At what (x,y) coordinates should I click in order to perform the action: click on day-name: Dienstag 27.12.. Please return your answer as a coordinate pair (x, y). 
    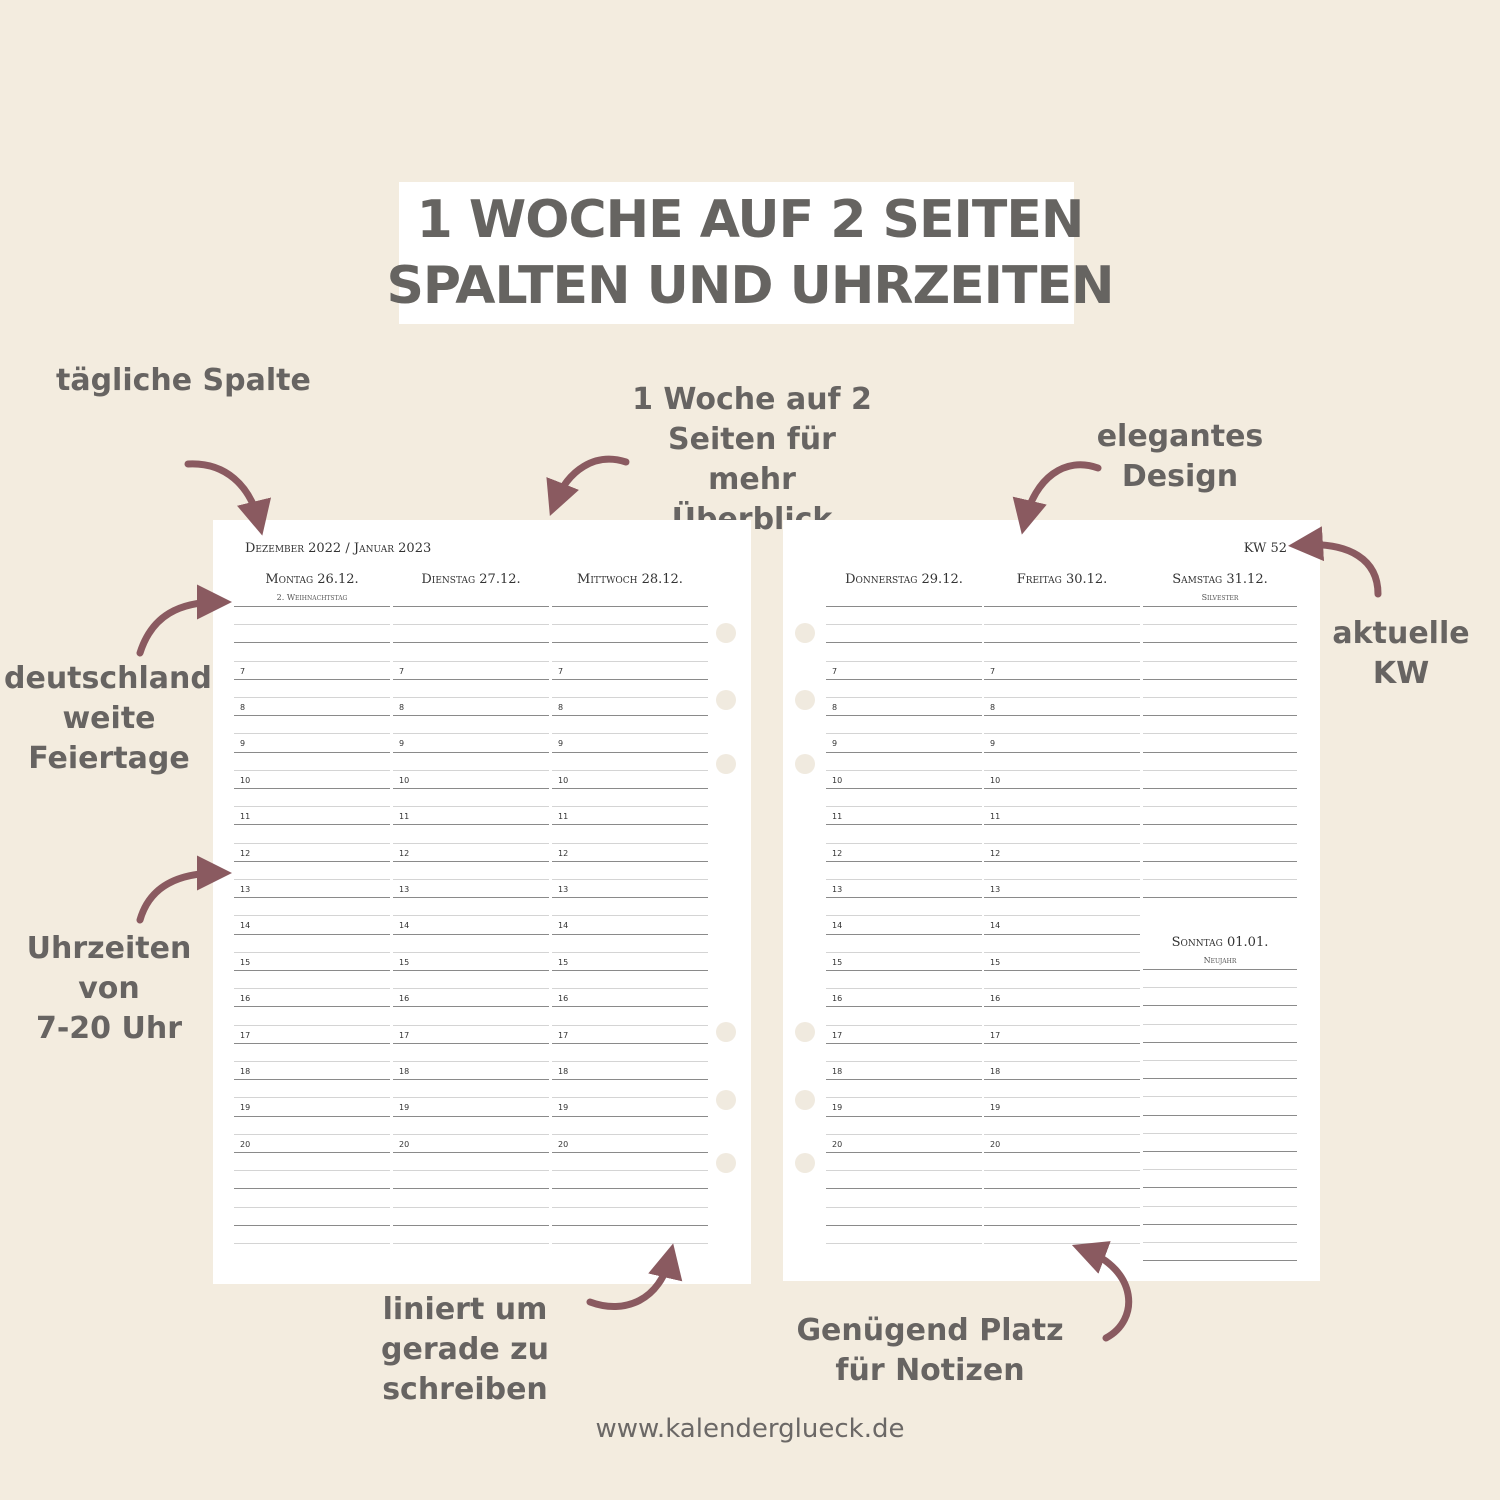
    Looking at the image, I should click on (471, 579).